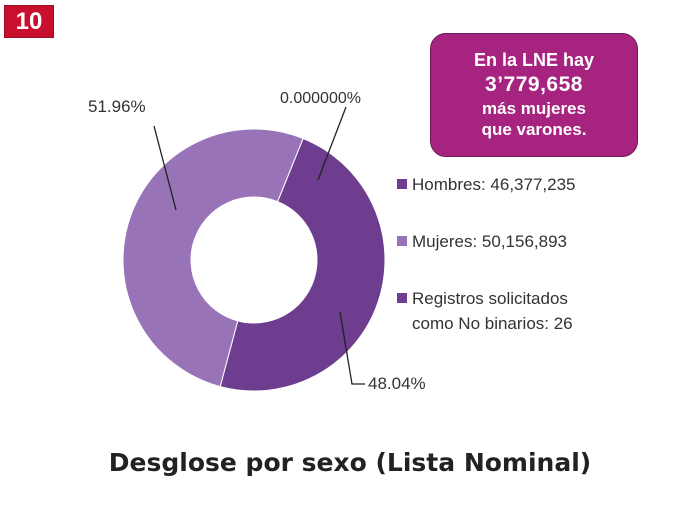  What do you see at coordinates (402, 298) in the screenshot?
I see `legend-swatch-no-binarios` at bounding box center [402, 298].